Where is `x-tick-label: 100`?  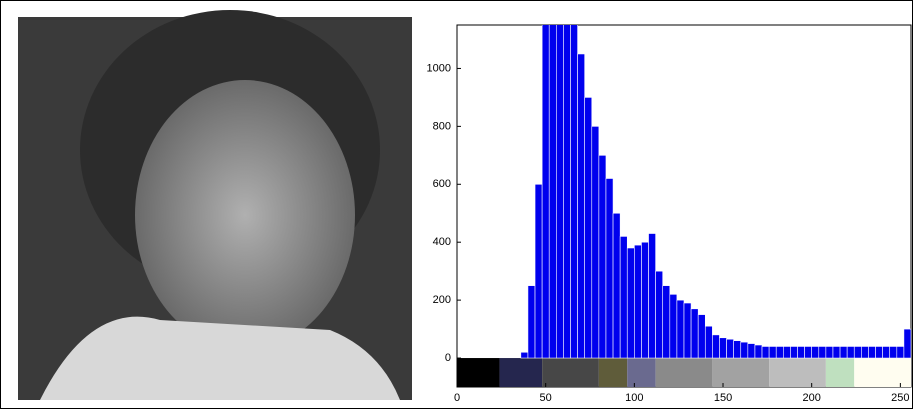
x-tick-label: 100 is located at coordinates (634, 398).